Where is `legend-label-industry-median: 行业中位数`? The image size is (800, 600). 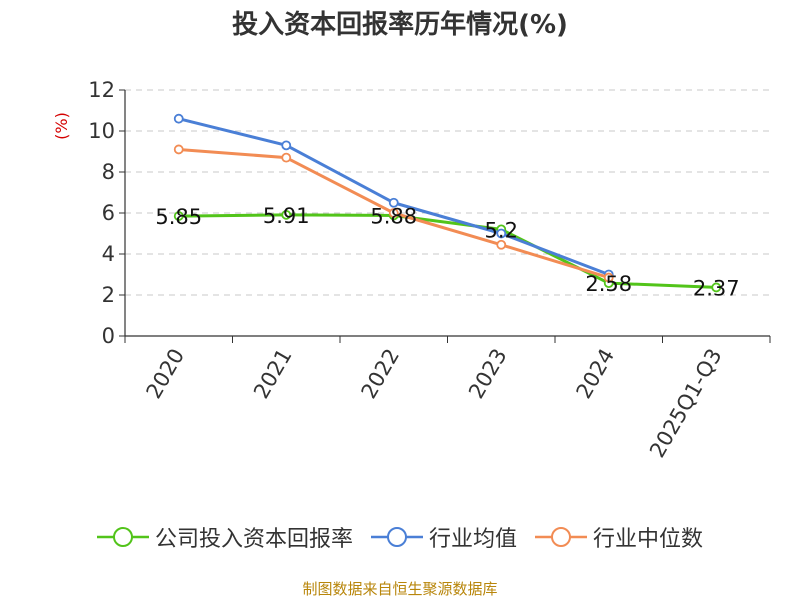
legend-label-industry-median: 行业中位数 is located at coordinates (648, 539).